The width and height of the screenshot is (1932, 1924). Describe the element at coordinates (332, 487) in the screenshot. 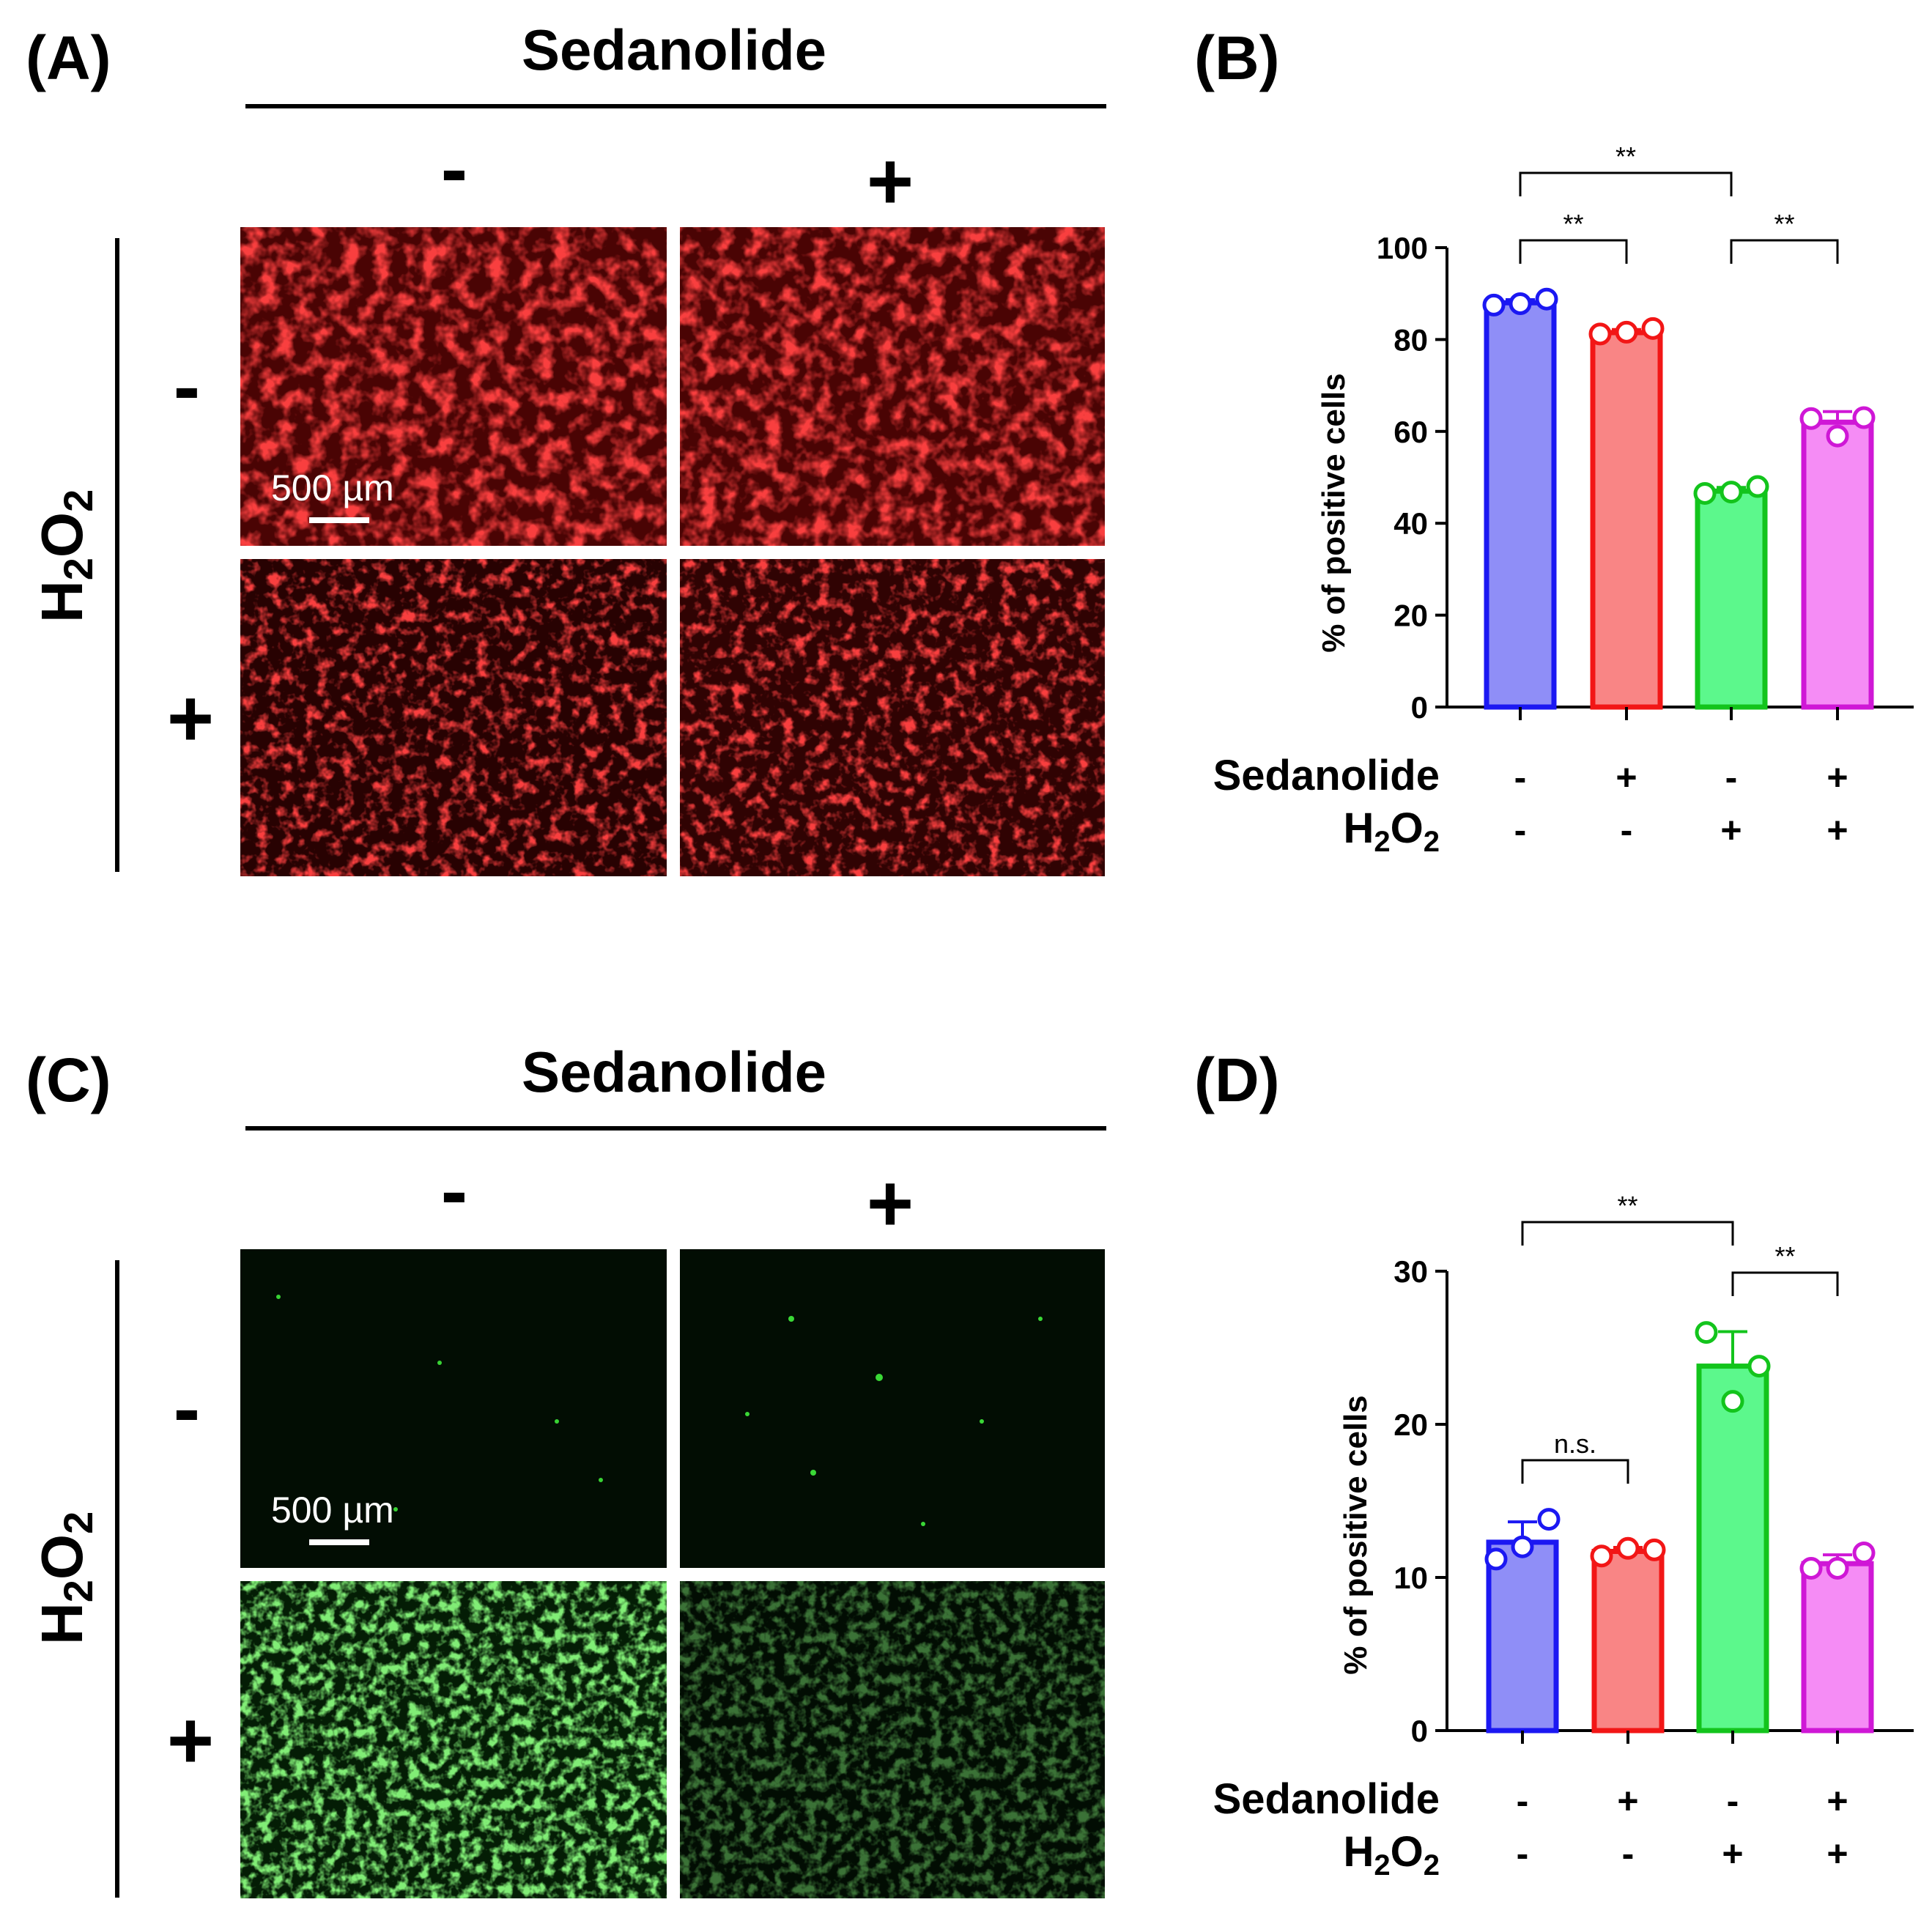

I see `scale-bar-text-a: 500 µm` at that location.